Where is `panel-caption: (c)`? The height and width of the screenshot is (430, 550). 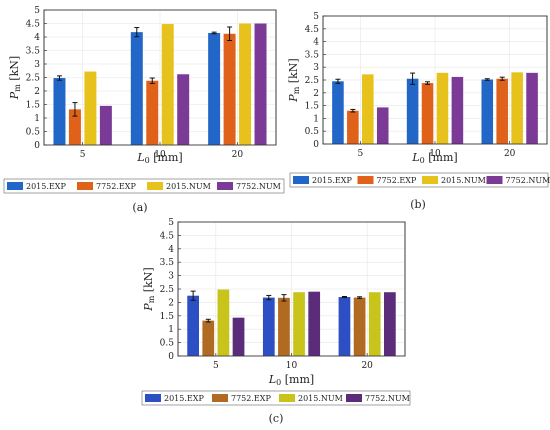
panel-caption: (c) is located at coordinates (276, 418).